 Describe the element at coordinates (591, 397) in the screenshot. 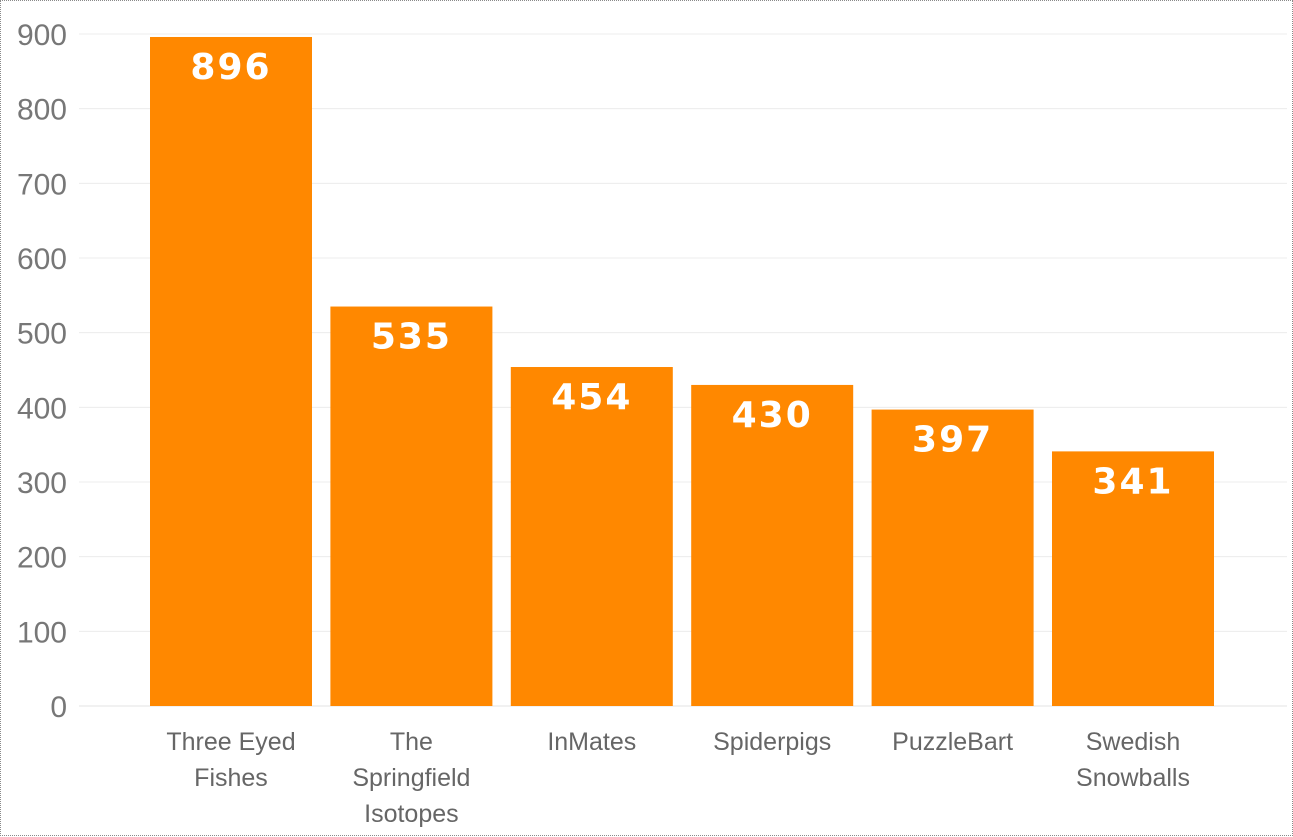

I see `data-label-2: 454` at that location.